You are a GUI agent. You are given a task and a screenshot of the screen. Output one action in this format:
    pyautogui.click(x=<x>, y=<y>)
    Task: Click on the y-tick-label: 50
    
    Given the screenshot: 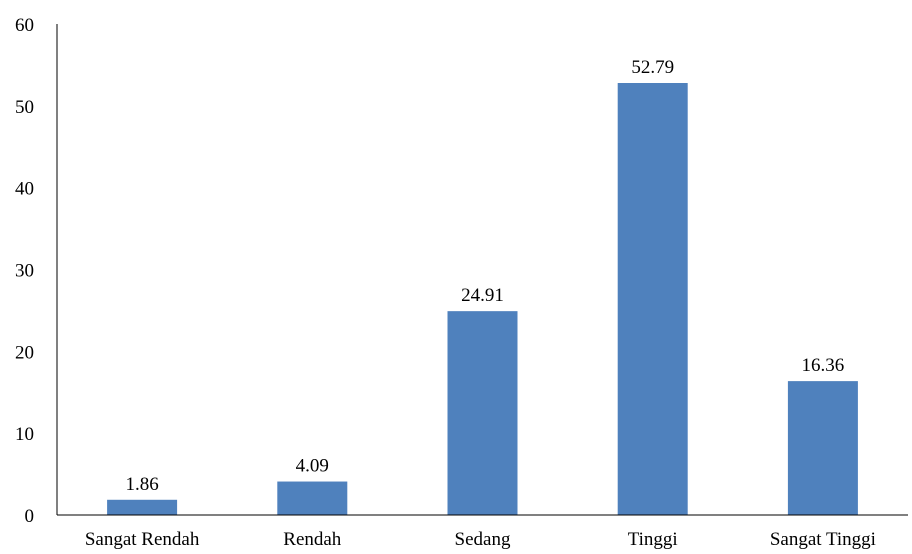 What is the action you would take?
    pyautogui.click(x=24, y=107)
    